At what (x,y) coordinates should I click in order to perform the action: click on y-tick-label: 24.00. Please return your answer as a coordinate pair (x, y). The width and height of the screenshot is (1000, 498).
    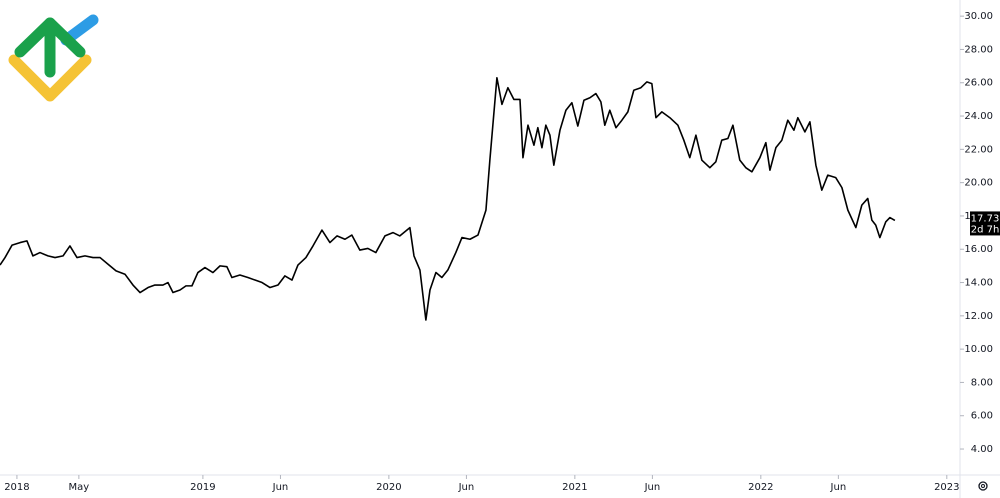
    Looking at the image, I should click on (978, 116).